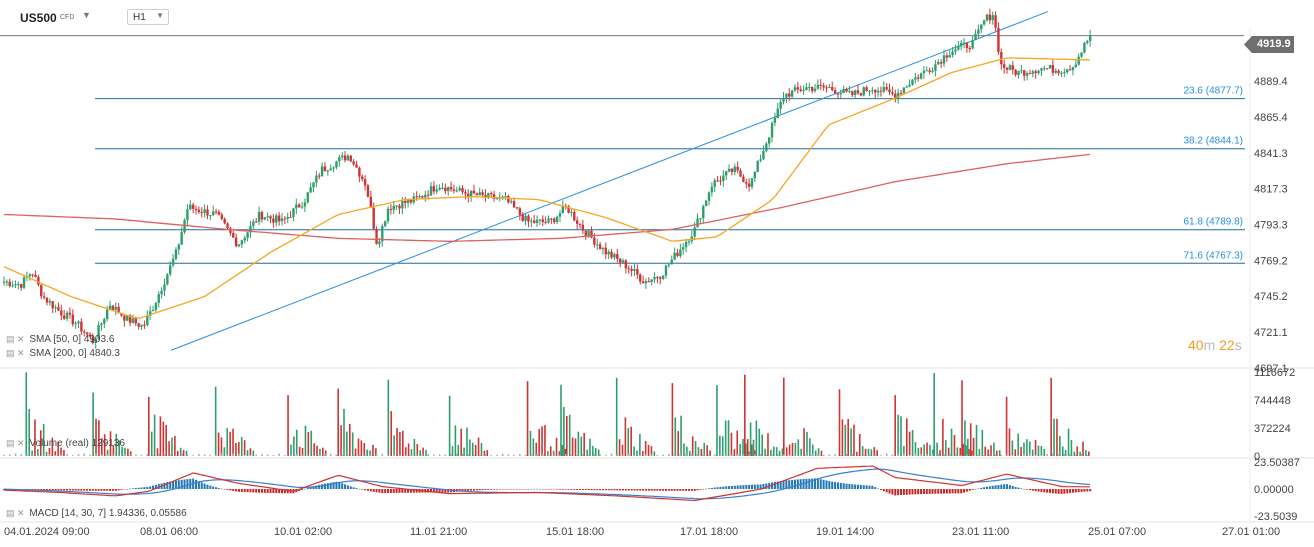 This screenshot has height=547, width=1314. What do you see at coordinates (148, 17) in the screenshot?
I see `timeframe-selector: H1 ▼` at bounding box center [148, 17].